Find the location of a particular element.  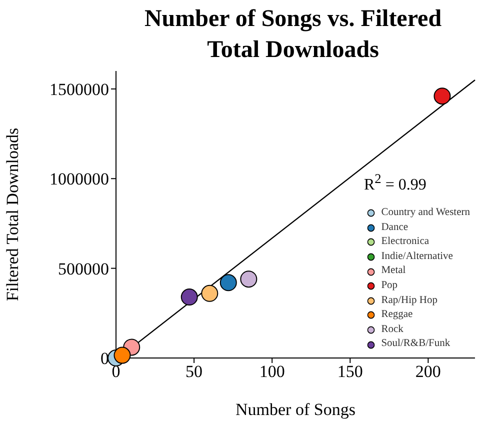

x-tick-label: 200 is located at coordinates (428, 372).